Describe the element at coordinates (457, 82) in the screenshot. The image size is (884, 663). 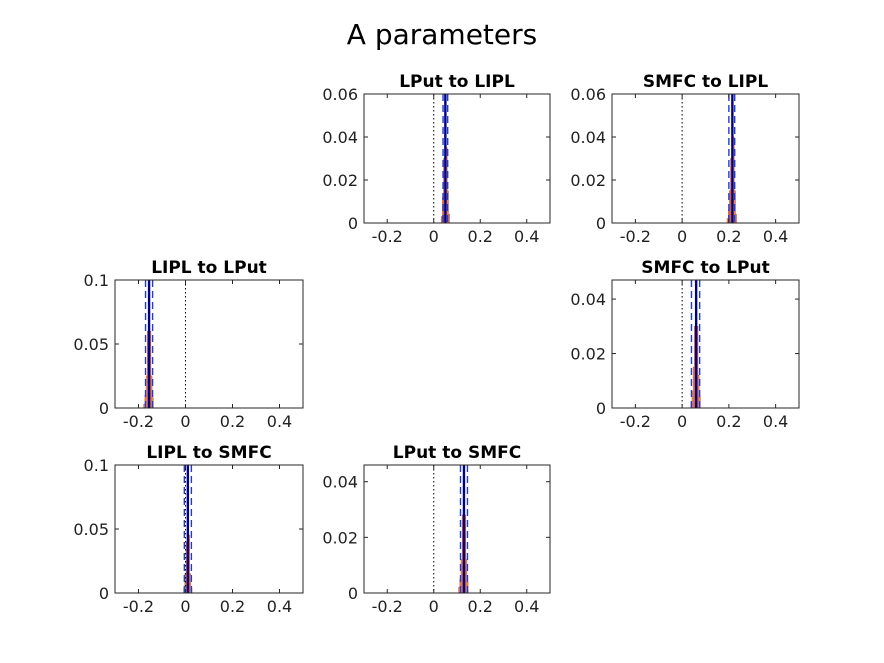
I see `subplot-title: LPut to LIPL` at that location.